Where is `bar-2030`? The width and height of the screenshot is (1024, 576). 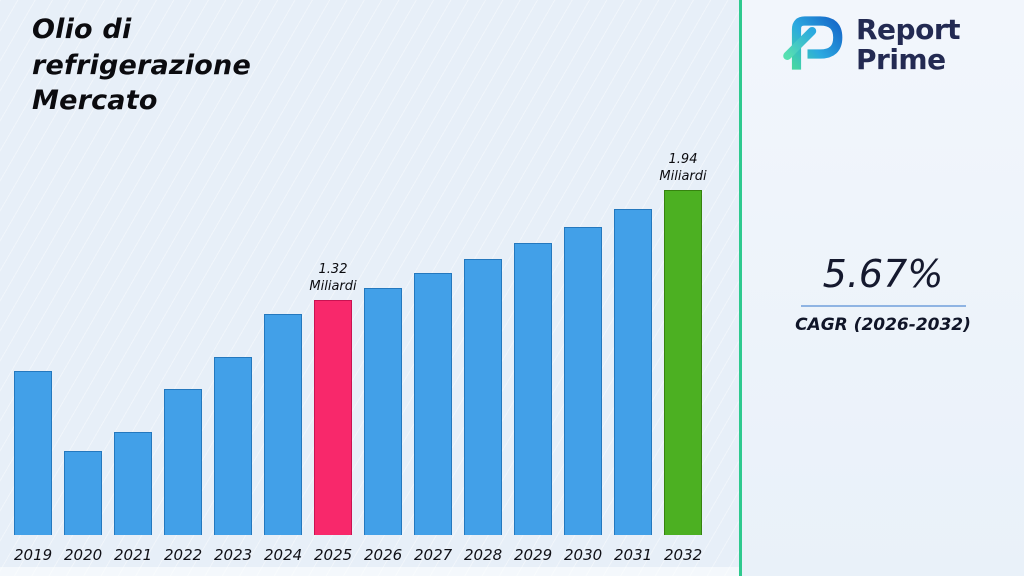
bar-2030 is located at coordinates (583, 381).